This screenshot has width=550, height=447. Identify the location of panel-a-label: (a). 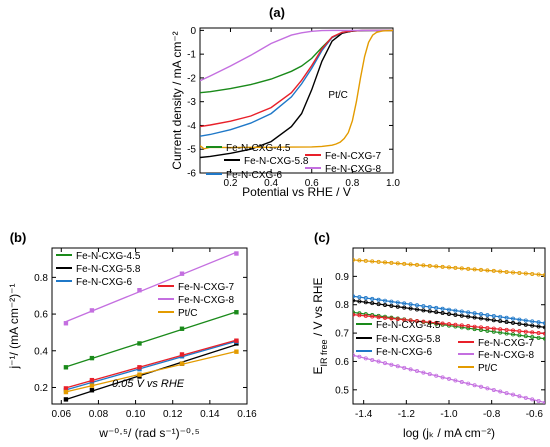
(277, 12).